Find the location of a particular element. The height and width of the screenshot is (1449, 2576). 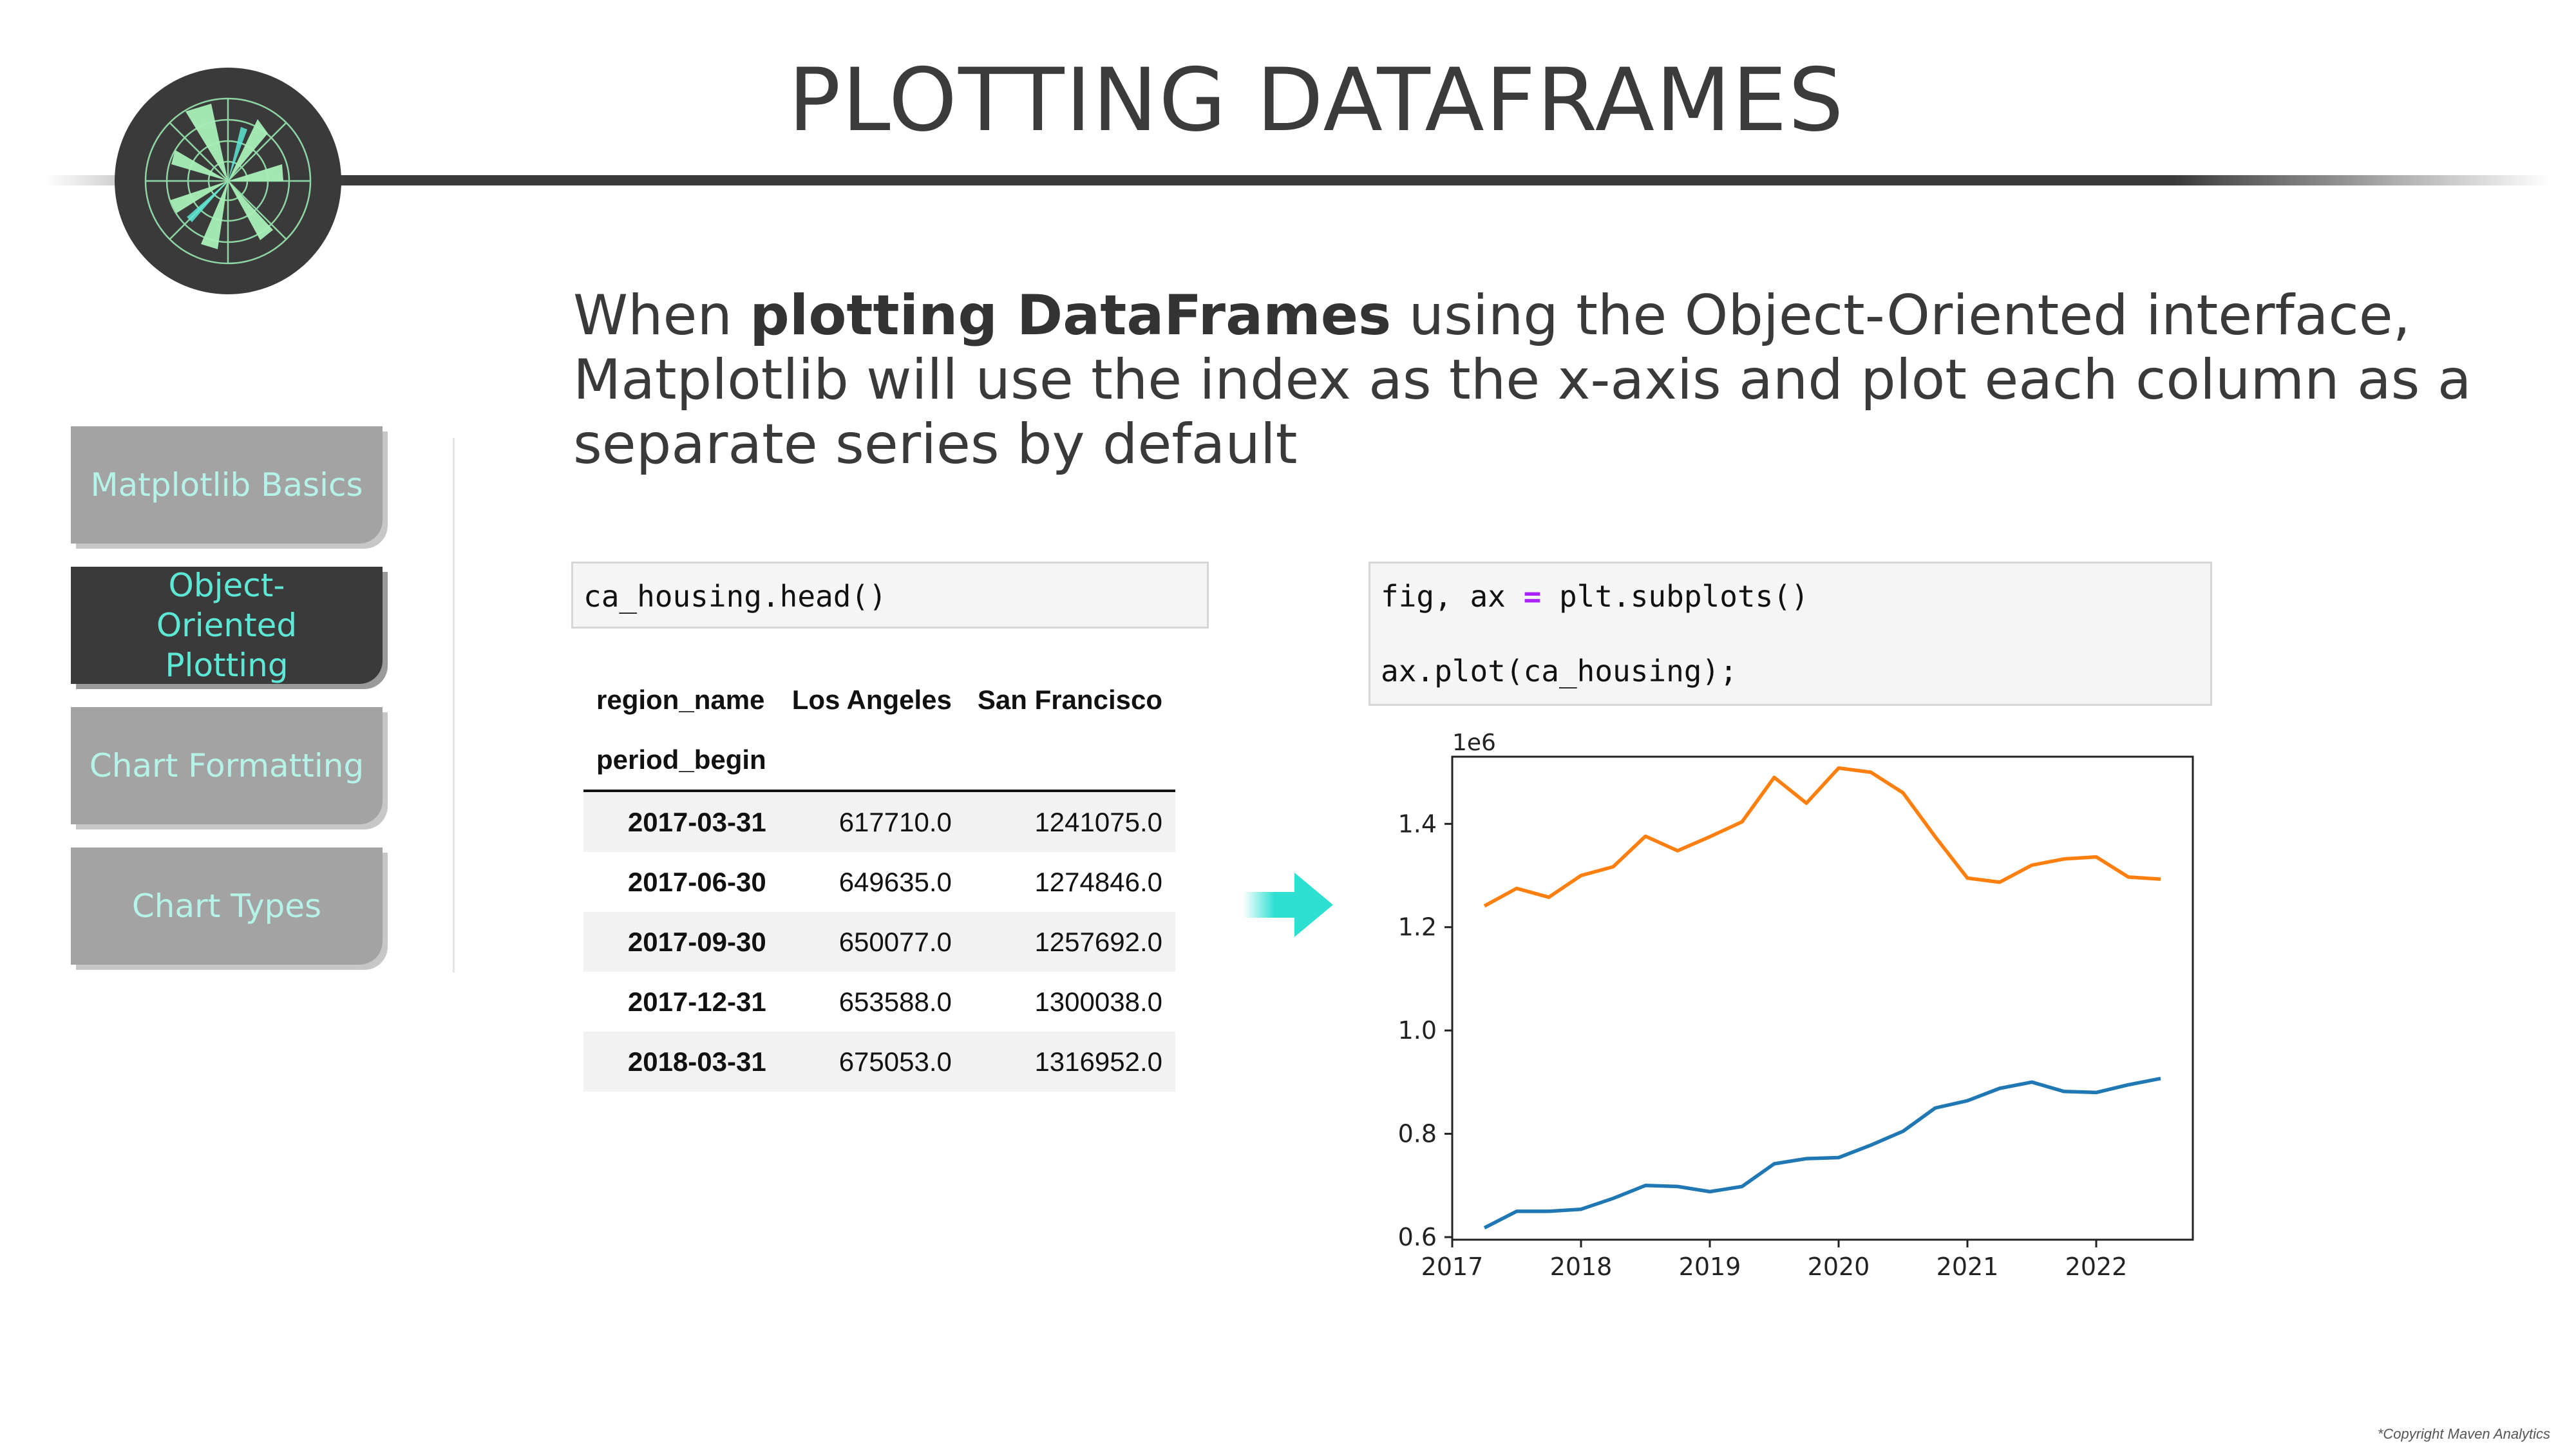

sidebar-item-object-oriented-plotting: Object-Oriented Plotting is located at coordinates (227, 625).